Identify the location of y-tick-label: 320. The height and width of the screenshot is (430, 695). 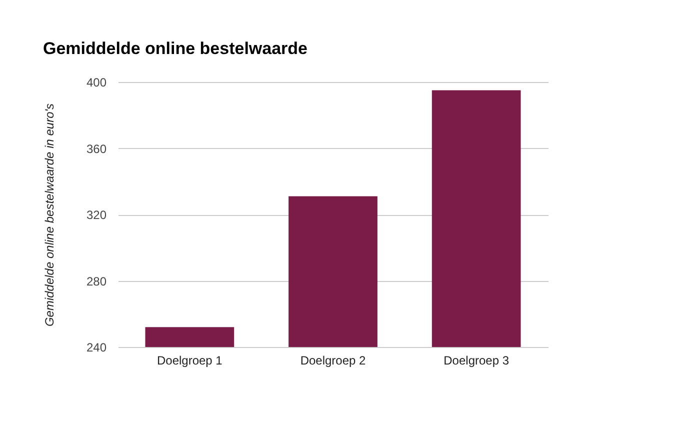
(96, 215).